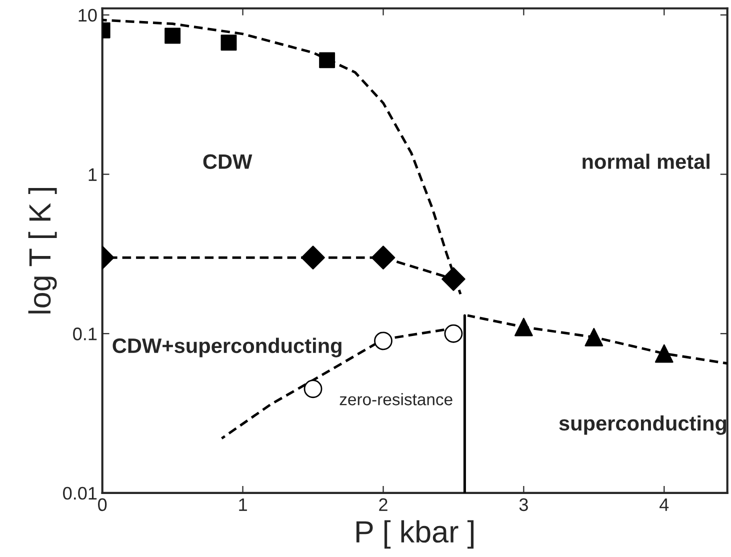 This screenshot has height=557, width=731. What do you see at coordinates (523, 505) in the screenshot?
I see `x-tick-label: 3` at bounding box center [523, 505].